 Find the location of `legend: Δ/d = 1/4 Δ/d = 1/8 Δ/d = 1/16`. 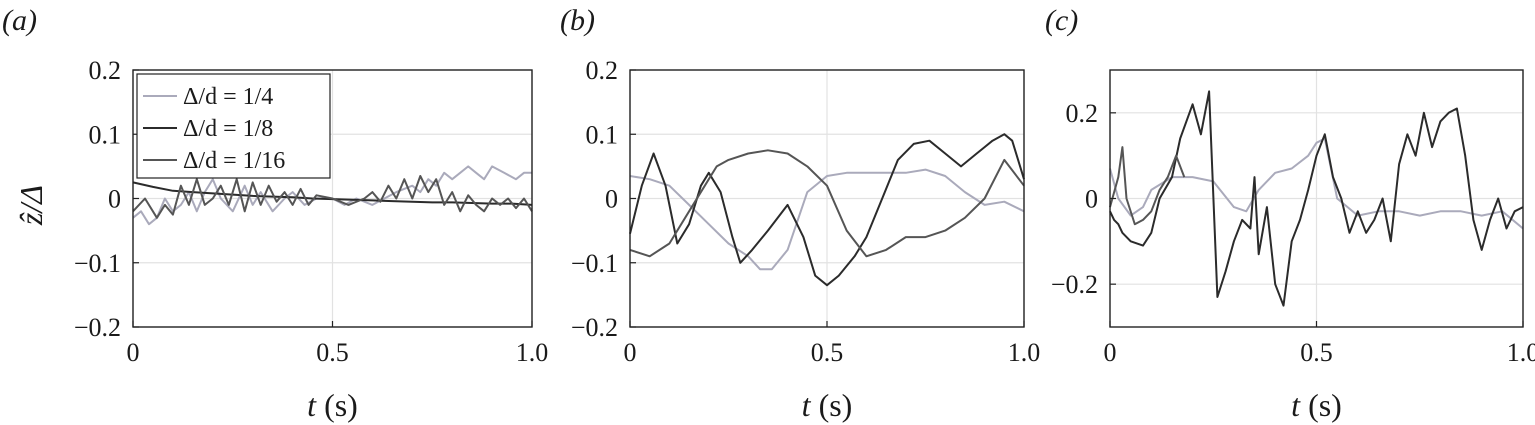

legend: Δ/d = 1/4 Δ/d = 1/8 Δ/d = 1/16 is located at coordinates (233, 126).